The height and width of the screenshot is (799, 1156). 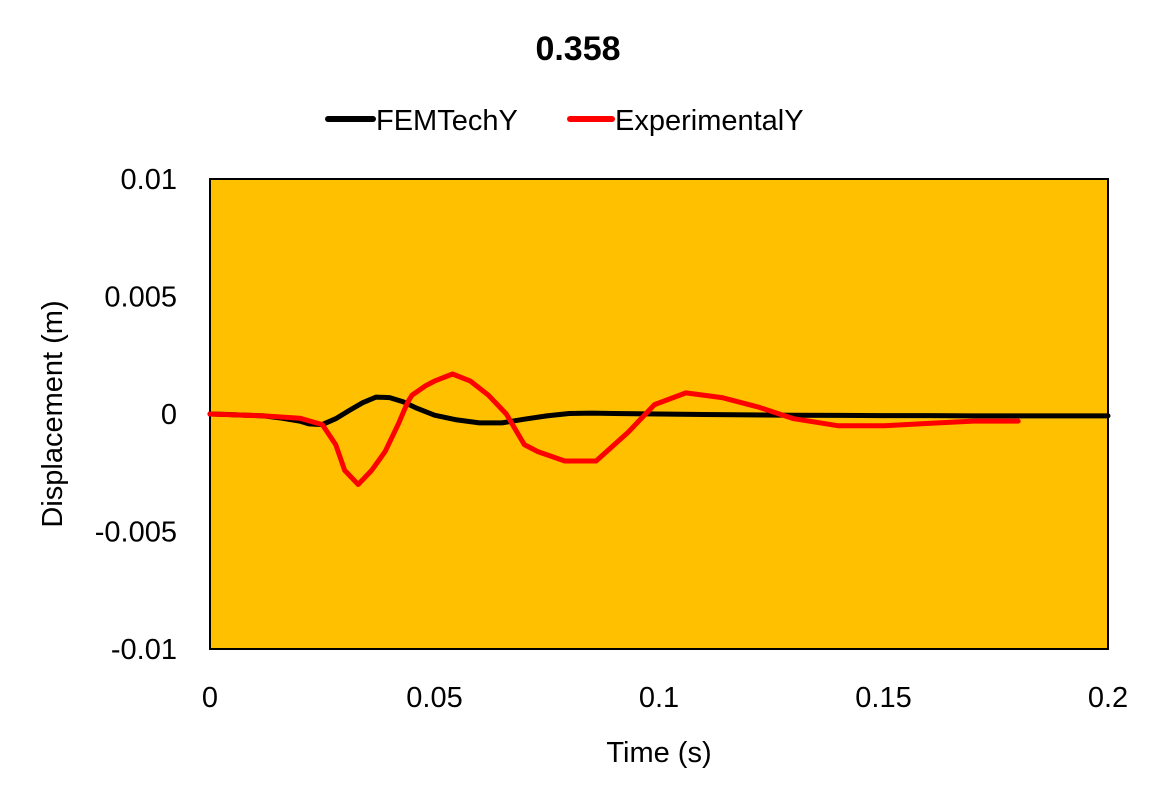 I want to click on x-tick-label: 0.15, so click(x=883, y=698).